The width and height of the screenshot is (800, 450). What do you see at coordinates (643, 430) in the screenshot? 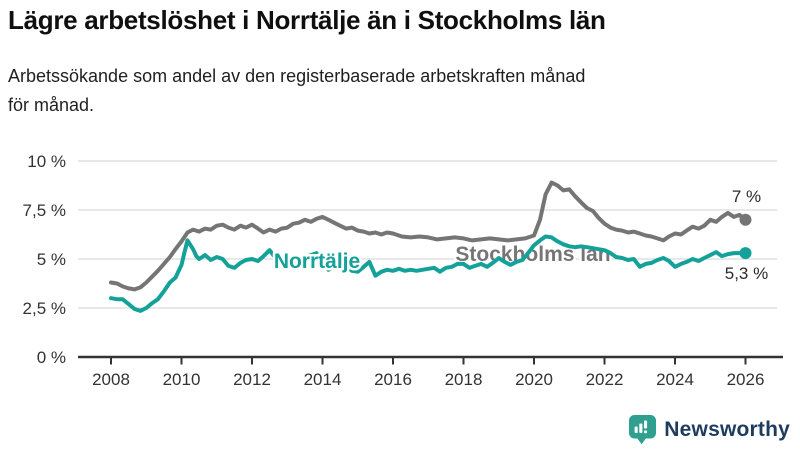
I see `newsworthy-bar-chart-bubble-icon` at bounding box center [643, 430].